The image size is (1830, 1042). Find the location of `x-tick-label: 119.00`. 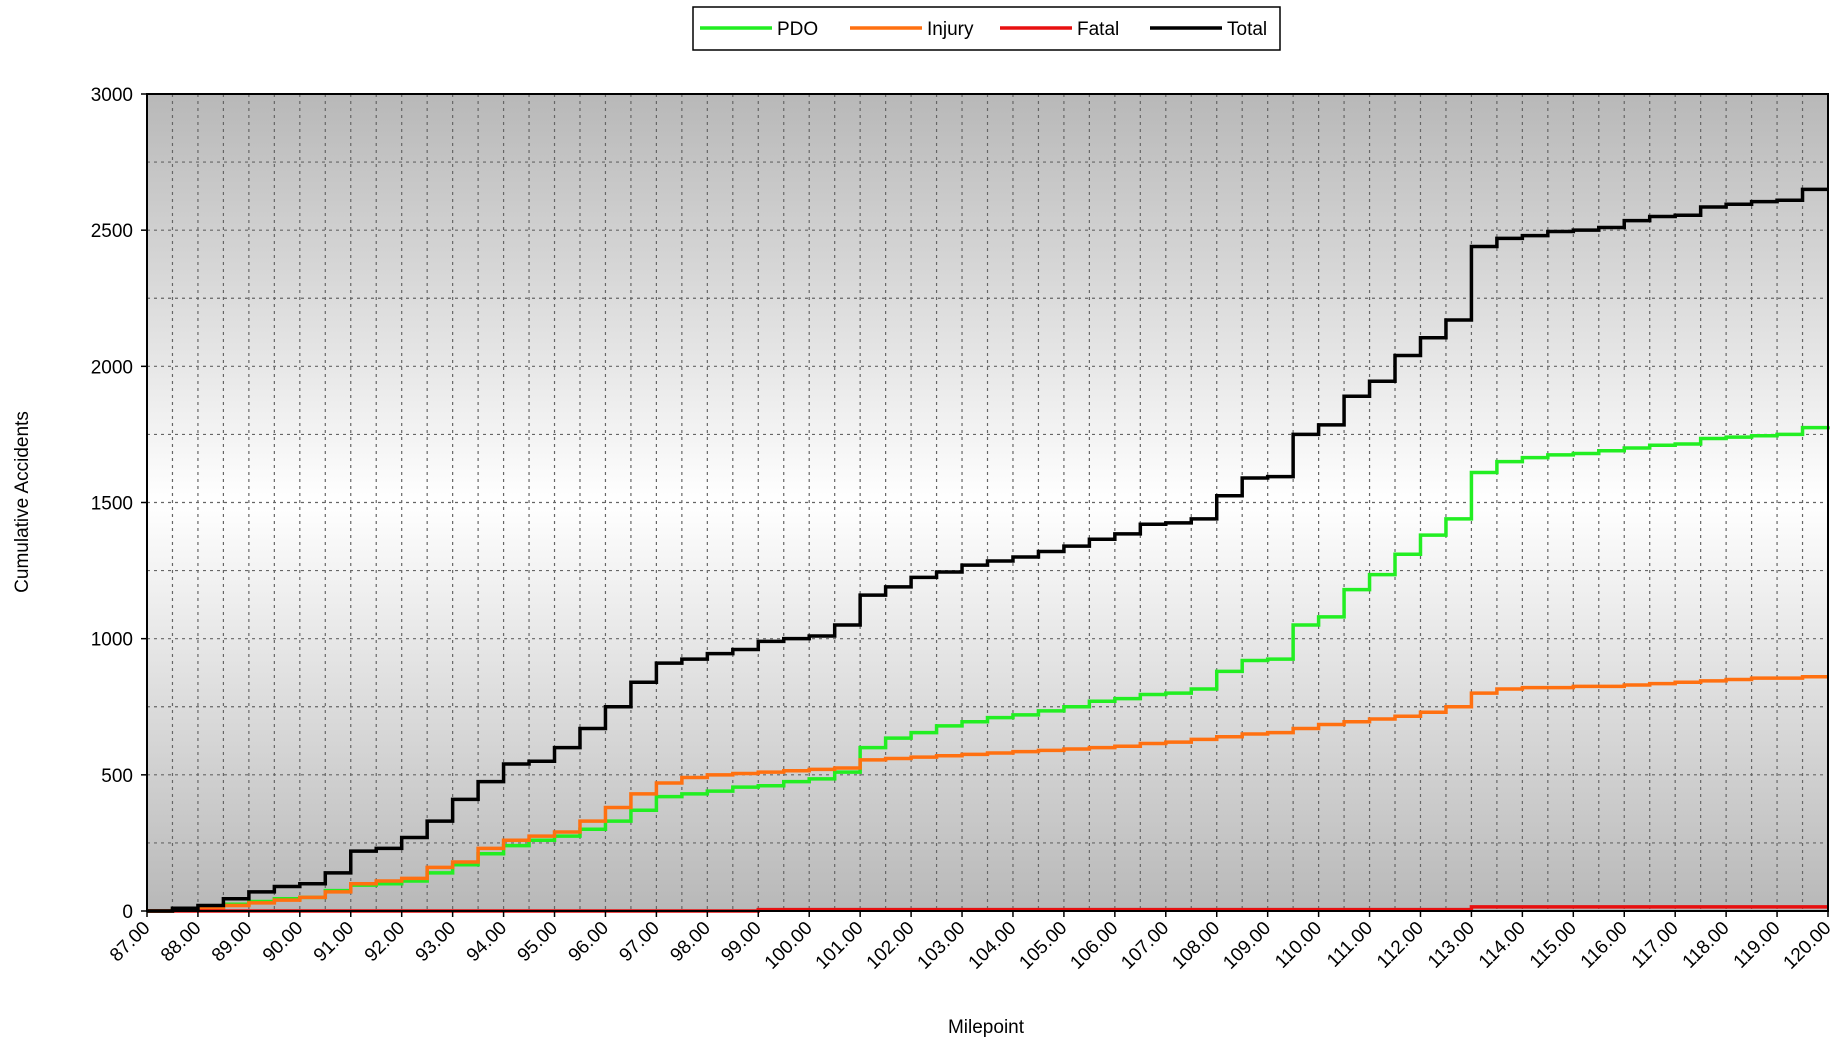

x-tick-label: 119.00 is located at coordinates (1757, 945).